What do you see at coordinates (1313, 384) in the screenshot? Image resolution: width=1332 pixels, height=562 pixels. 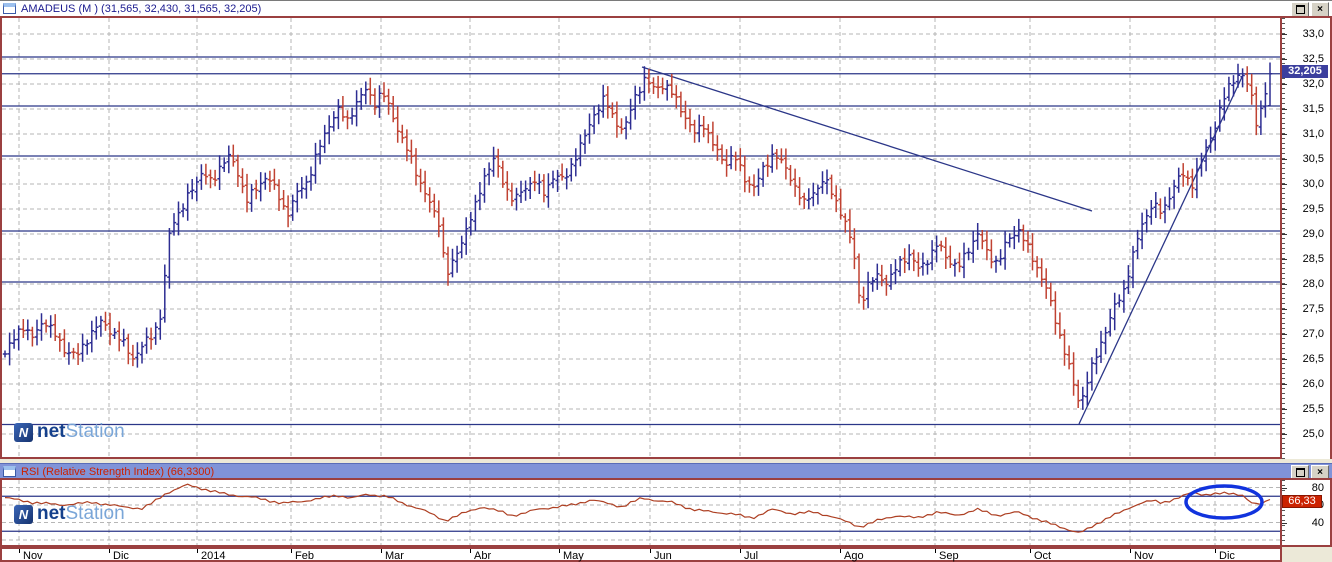 I see `price-axis-label: 26,0` at bounding box center [1313, 384].